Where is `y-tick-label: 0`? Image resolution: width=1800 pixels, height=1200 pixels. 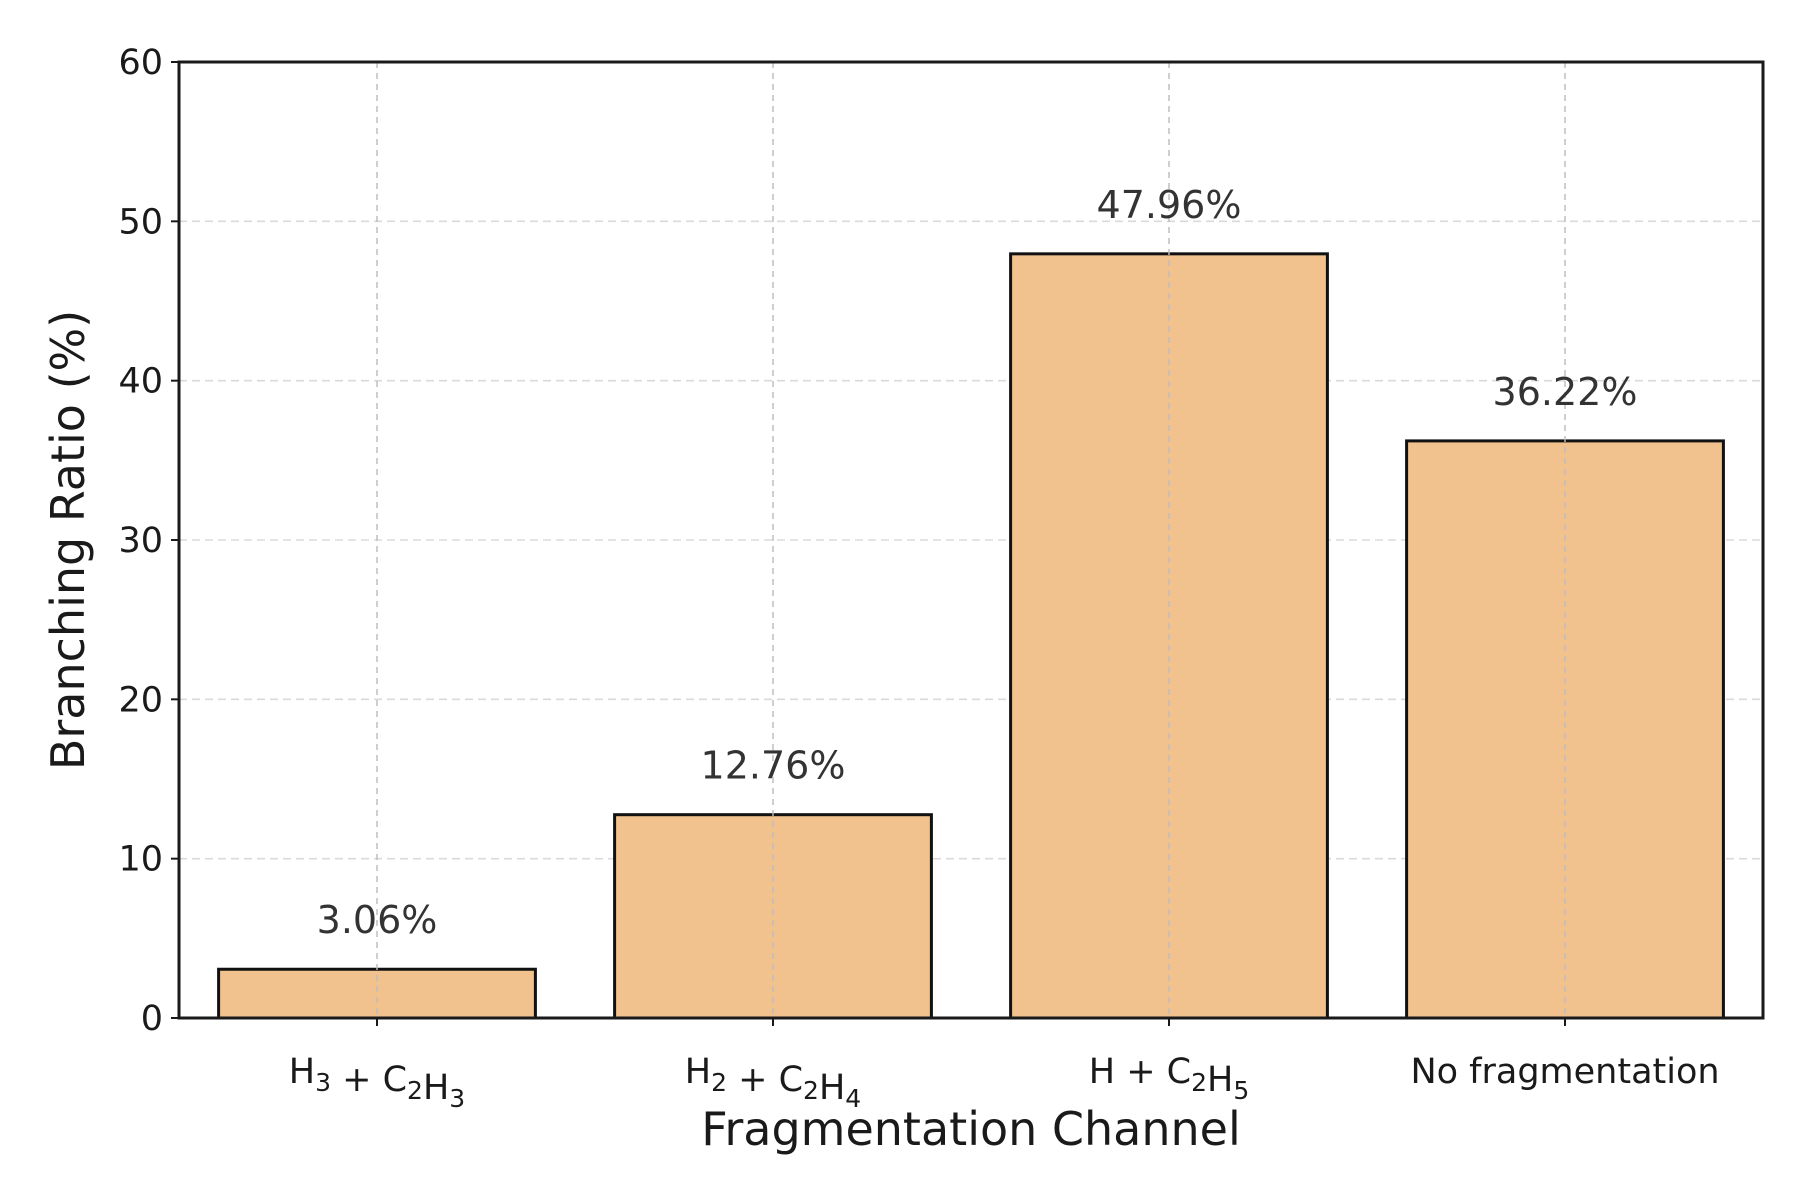 y-tick-label: 0 is located at coordinates (152, 1019).